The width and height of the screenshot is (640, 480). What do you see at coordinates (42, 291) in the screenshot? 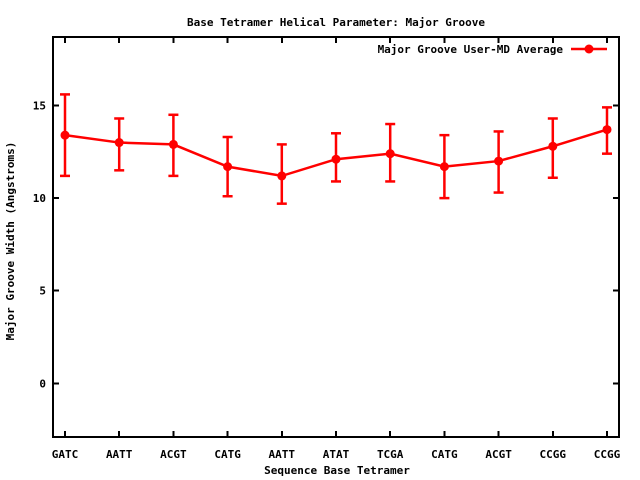
I see `y-tick-label: 5` at bounding box center [42, 291].